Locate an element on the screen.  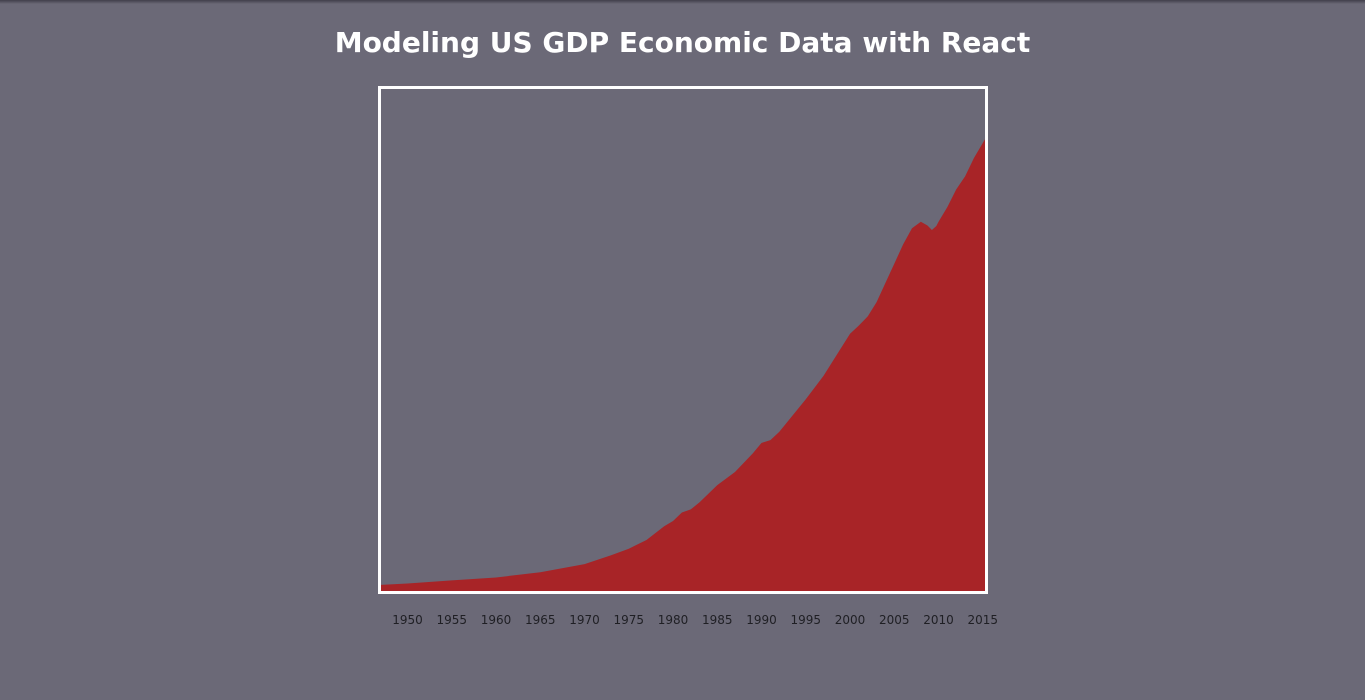
top-shade is located at coordinates (682, 2).